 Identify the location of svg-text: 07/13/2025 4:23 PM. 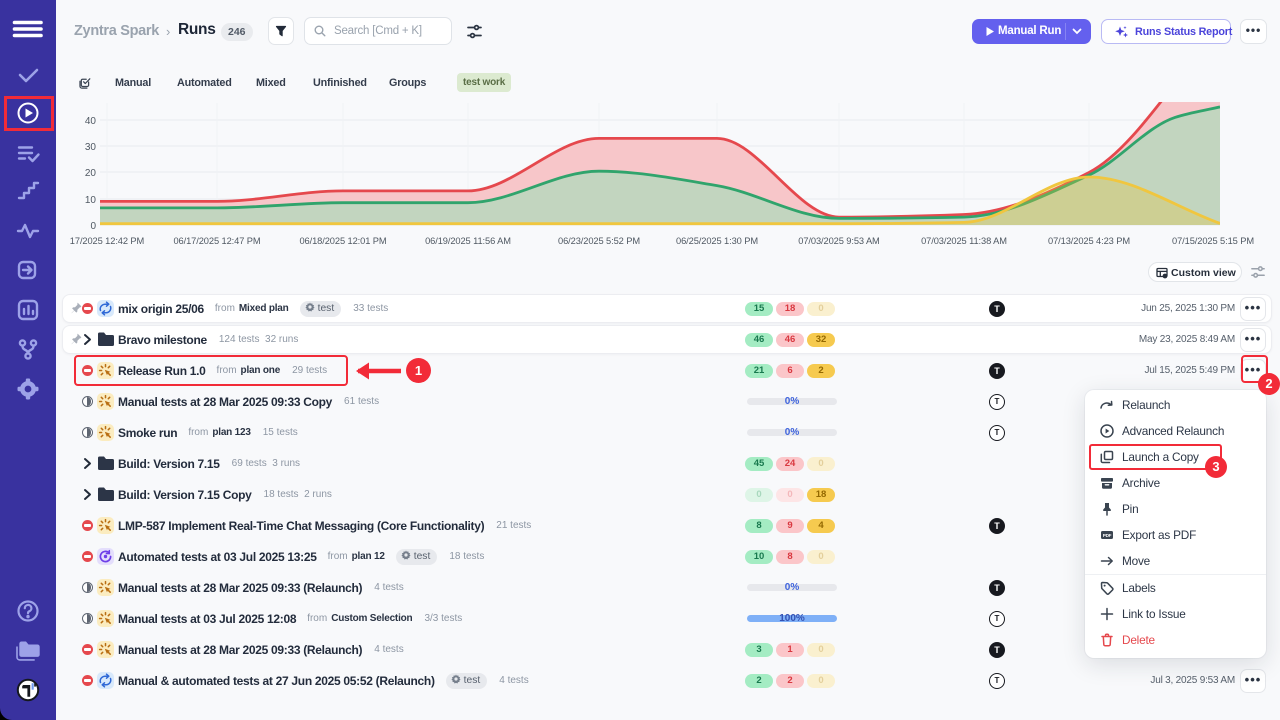
(1089, 241).